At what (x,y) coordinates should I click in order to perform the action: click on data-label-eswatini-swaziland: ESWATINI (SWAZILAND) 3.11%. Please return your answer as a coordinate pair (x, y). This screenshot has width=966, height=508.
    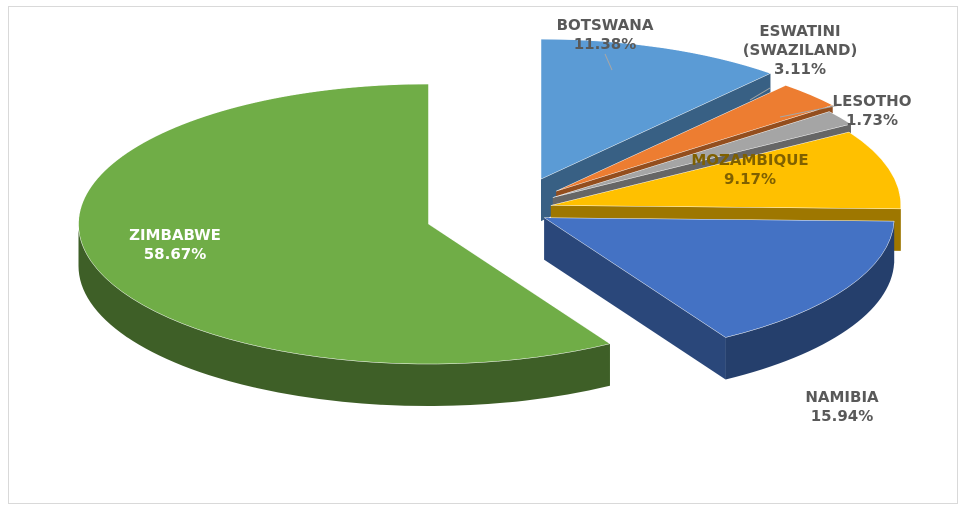
    Looking at the image, I should click on (800, 50).